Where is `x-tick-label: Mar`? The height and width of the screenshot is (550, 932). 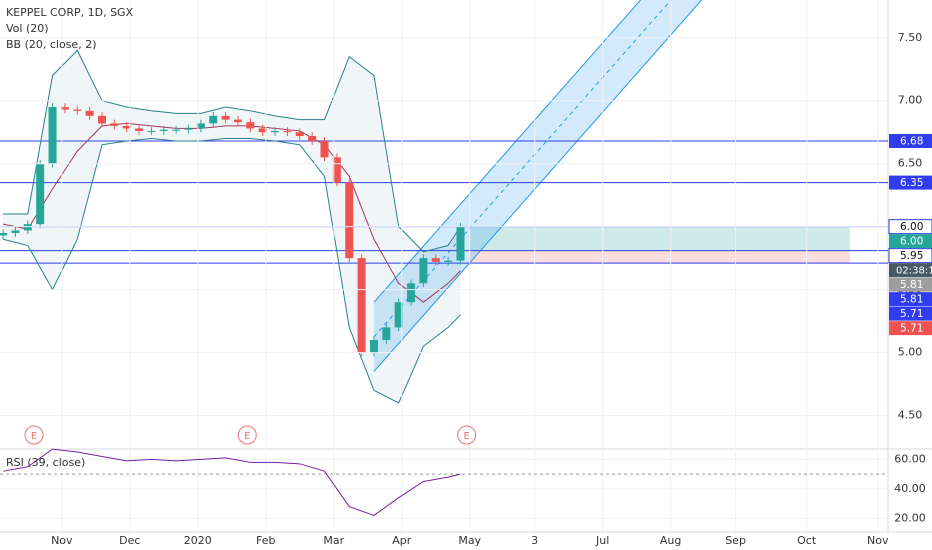
x-tick-label: Mar is located at coordinates (333, 540).